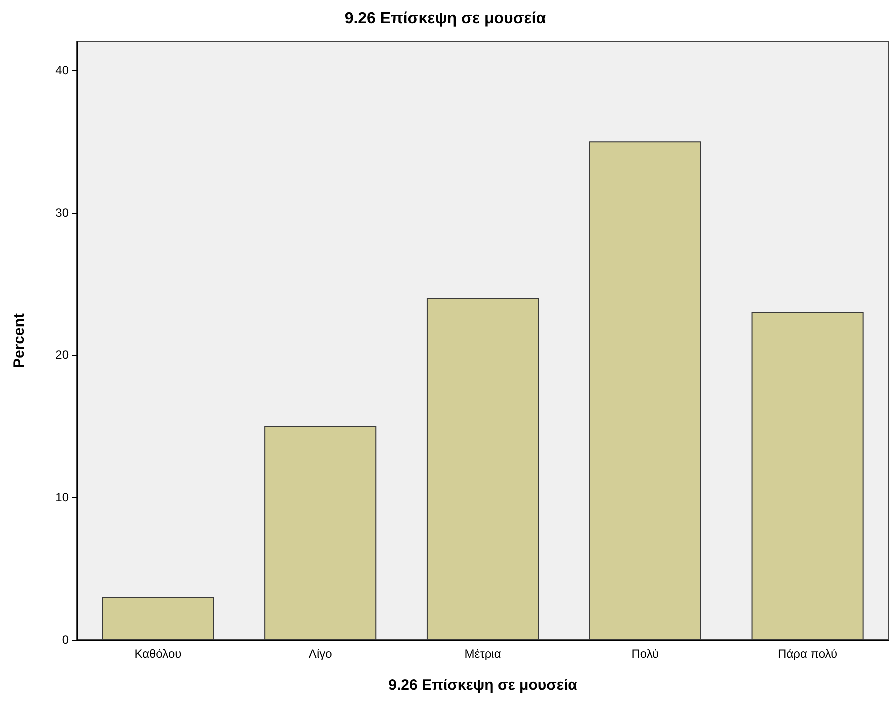 The width and height of the screenshot is (891, 706). Describe the element at coordinates (63, 213) in the screenshot. I see `y-tick-label: 30` at that location.